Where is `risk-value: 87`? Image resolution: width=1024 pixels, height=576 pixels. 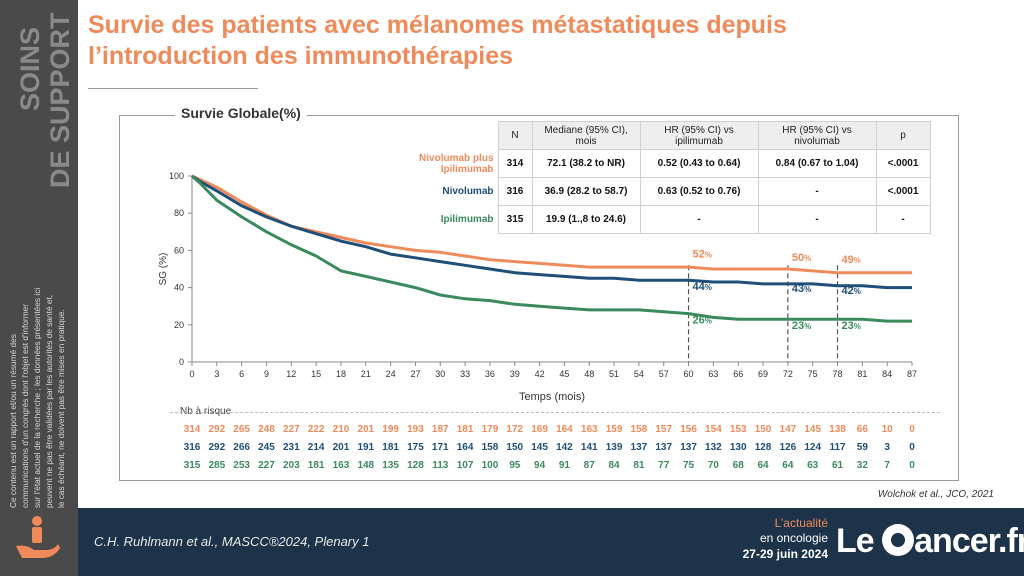 risk-value: 87 is located at coordinates (589, 465).